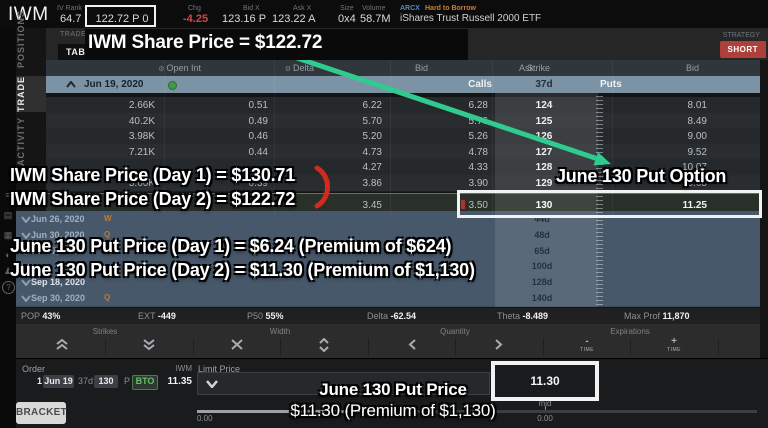 The image size is (768, 428). Describe the element at coordinates (8, 235) in the screenshot. I see `grid-icon: ▦` at that location.